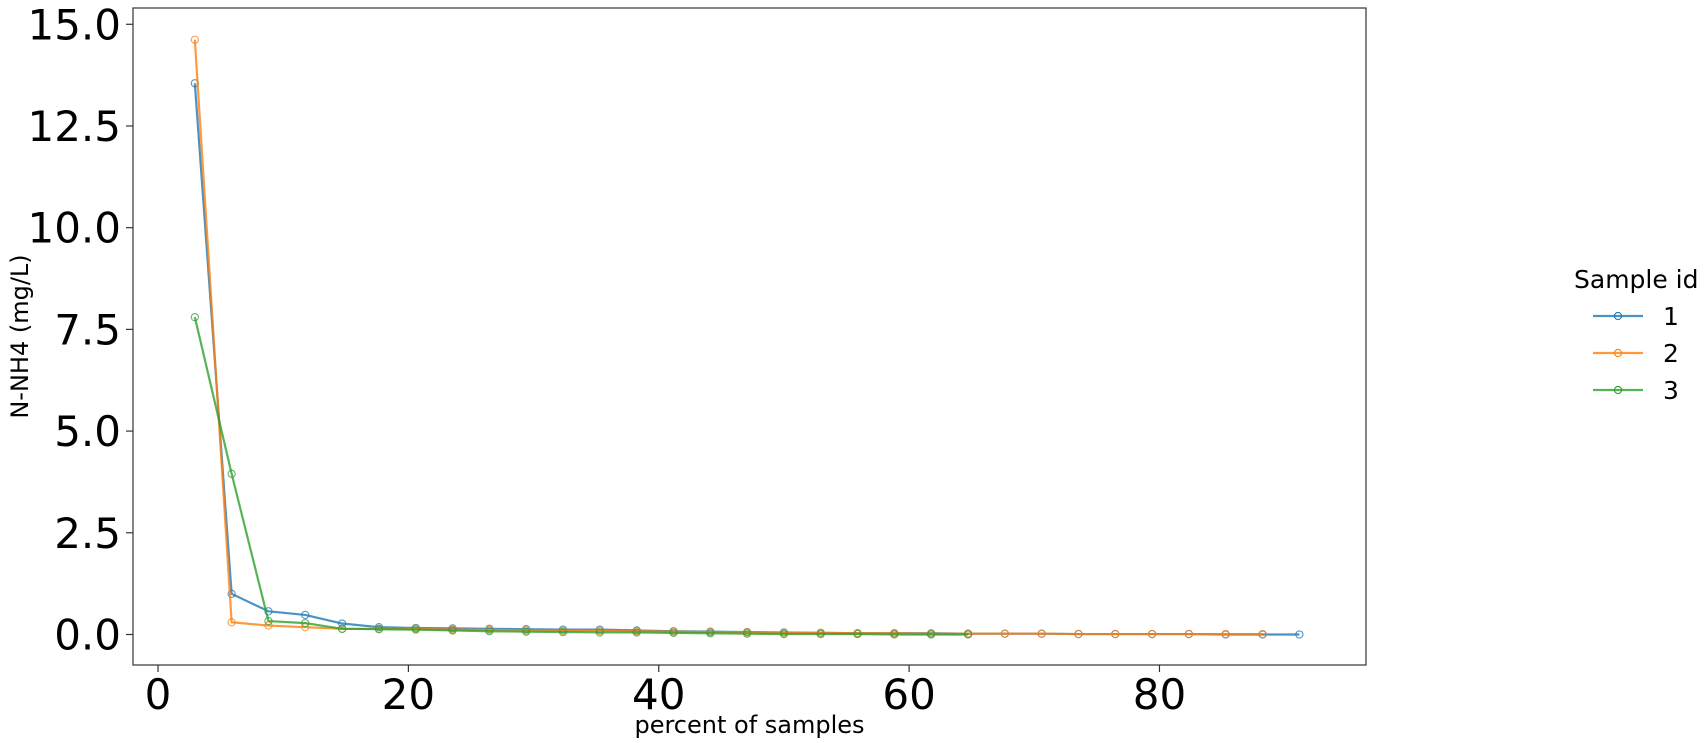 The image size is (1707, 743). Describe the element at coordinates (74, 126) in the screenshot. I see `y-tick-label: 12.5` at that location.